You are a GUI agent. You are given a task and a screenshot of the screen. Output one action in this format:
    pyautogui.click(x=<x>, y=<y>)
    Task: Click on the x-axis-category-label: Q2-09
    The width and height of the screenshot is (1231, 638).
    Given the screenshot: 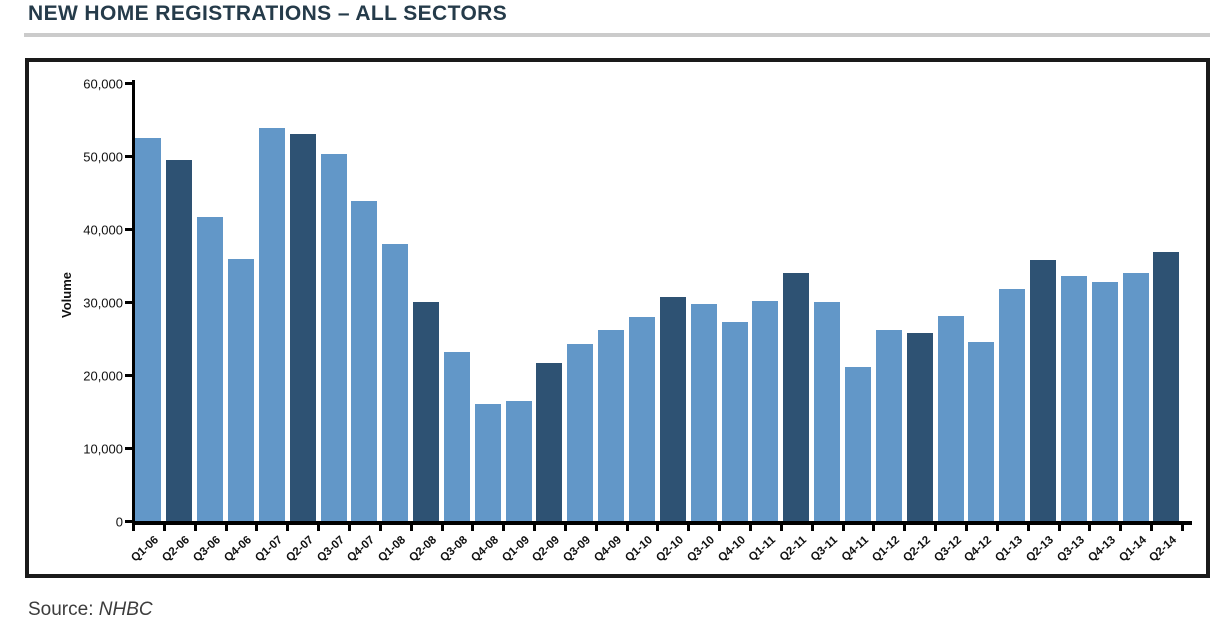 What is the action you would take?
    pyautogui.click(x=546, y=549)
    